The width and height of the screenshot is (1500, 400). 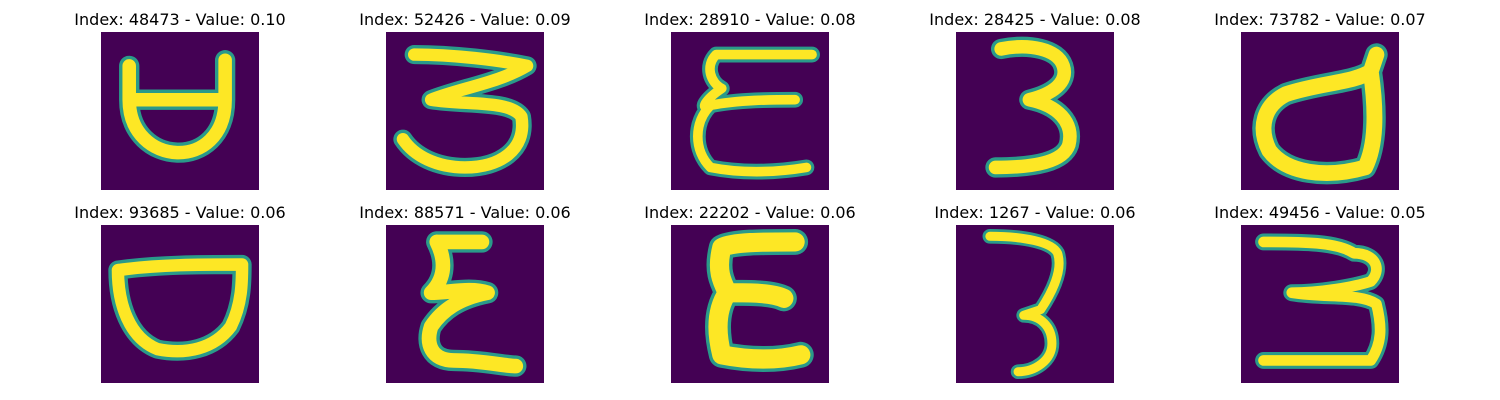 I want to click on panel-title: Index: 1267 - Value: 0.06, so click(x=1035, y=212).